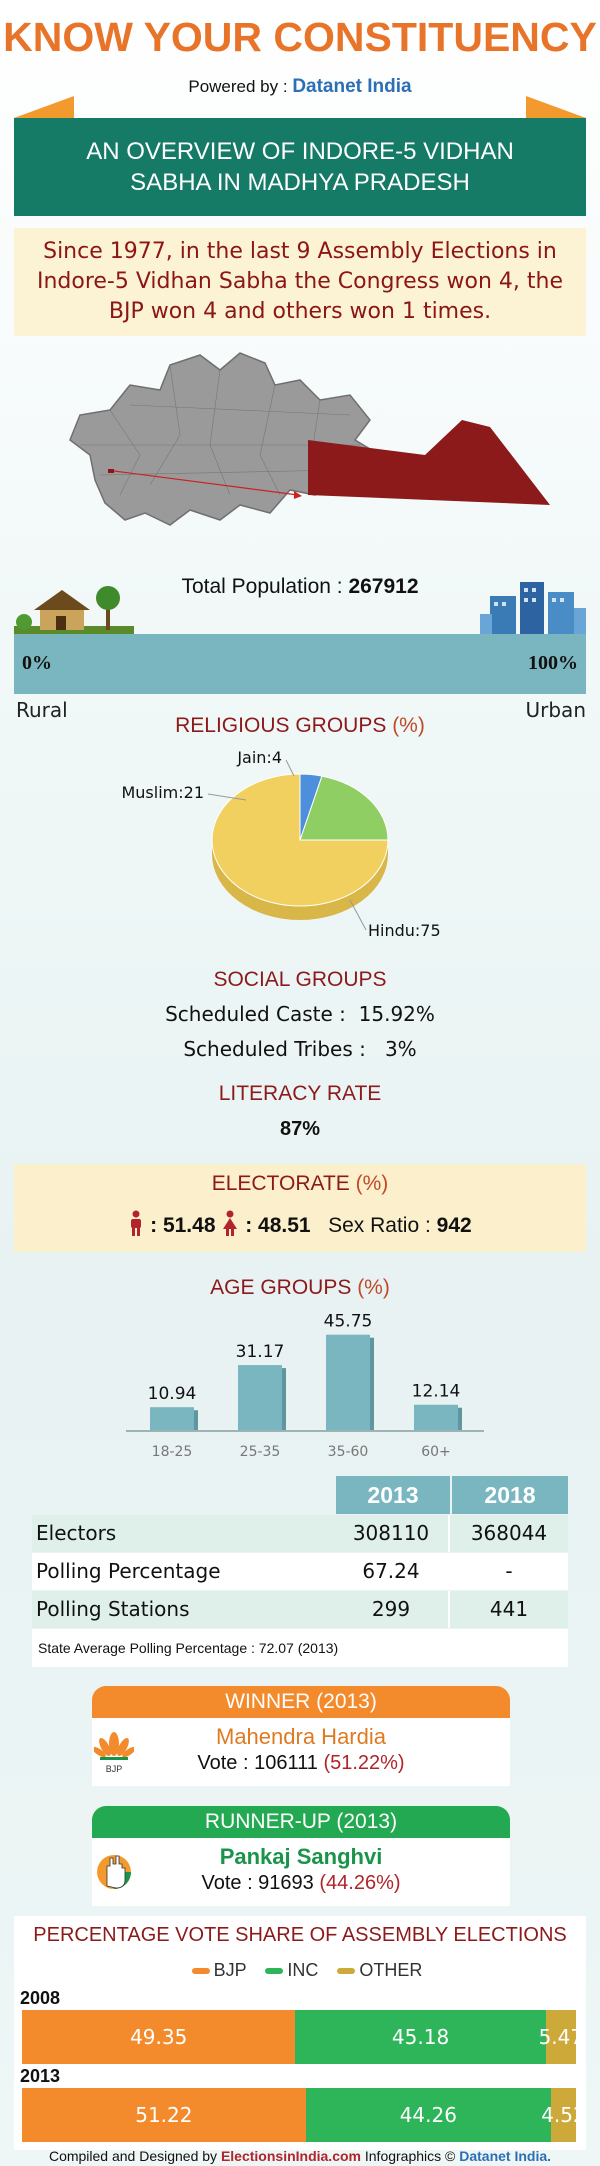 The width and height of the screenshot is (600, 2166). I want to click on electorate-heading-text: ELECTORATE, so click(280, 1183).